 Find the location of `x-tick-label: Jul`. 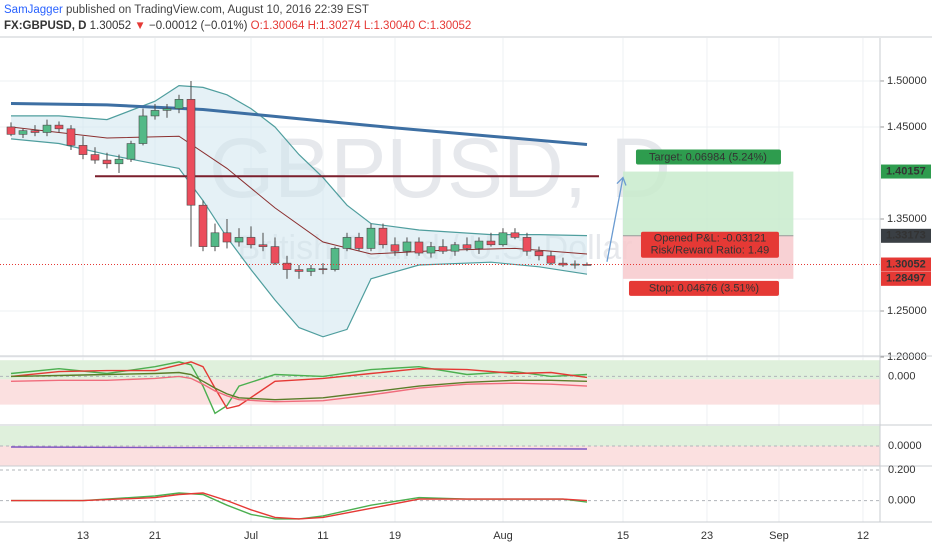

x-tick-label: Jul is located at coordinates (251, 536).